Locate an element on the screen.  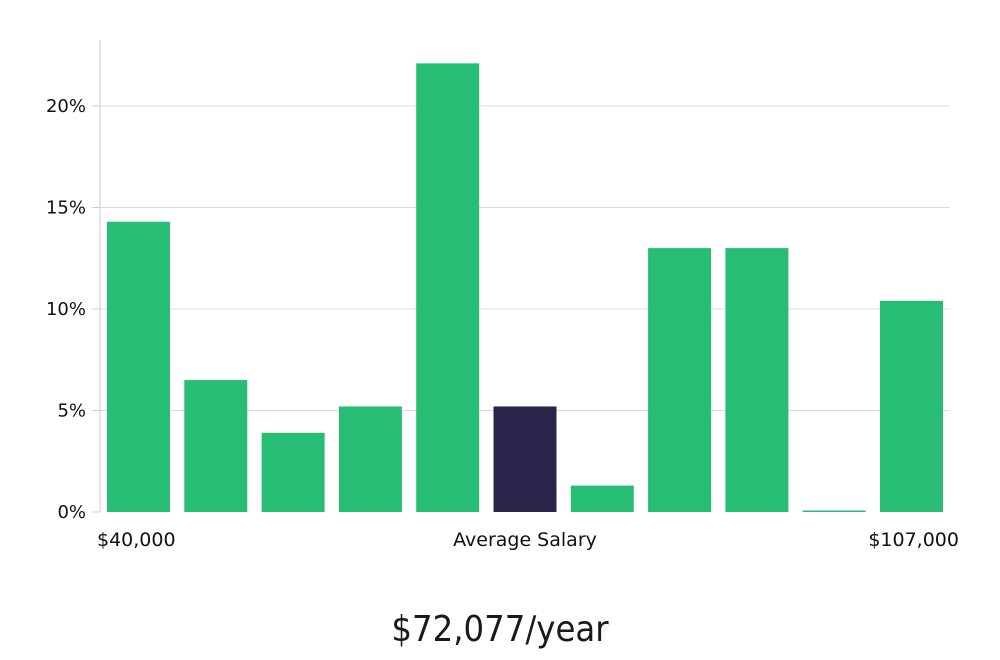
y-tick-label: 20% is located at coordinates (66, 106).